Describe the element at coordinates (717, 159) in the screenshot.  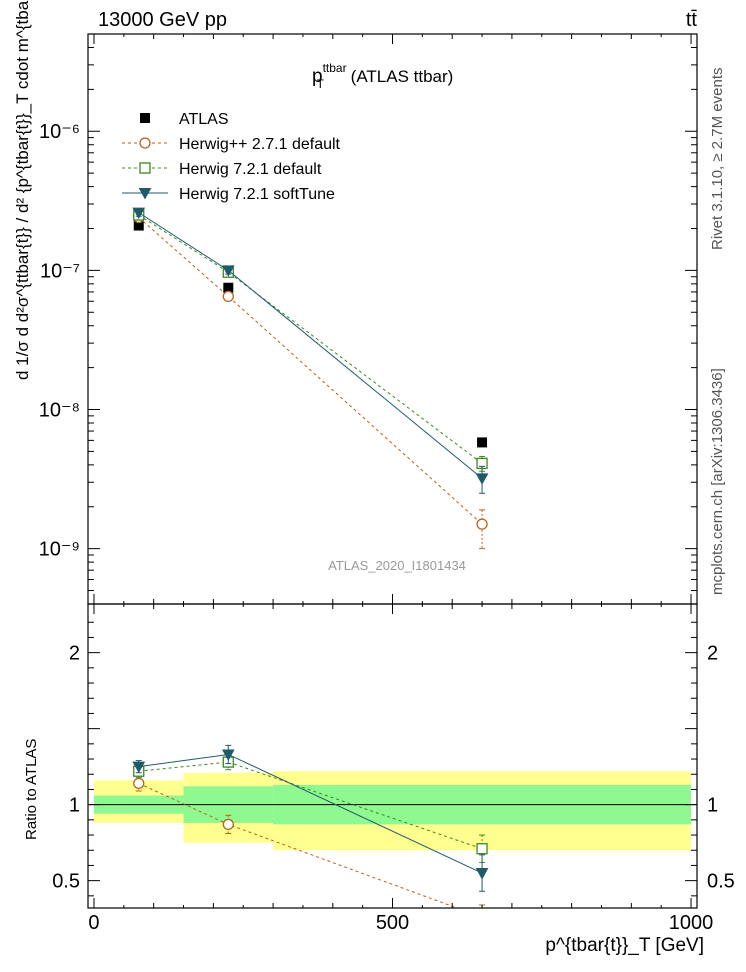
I see `rivet-label: Rivet 3.1.10, ≥ 2.7M events` at that location.